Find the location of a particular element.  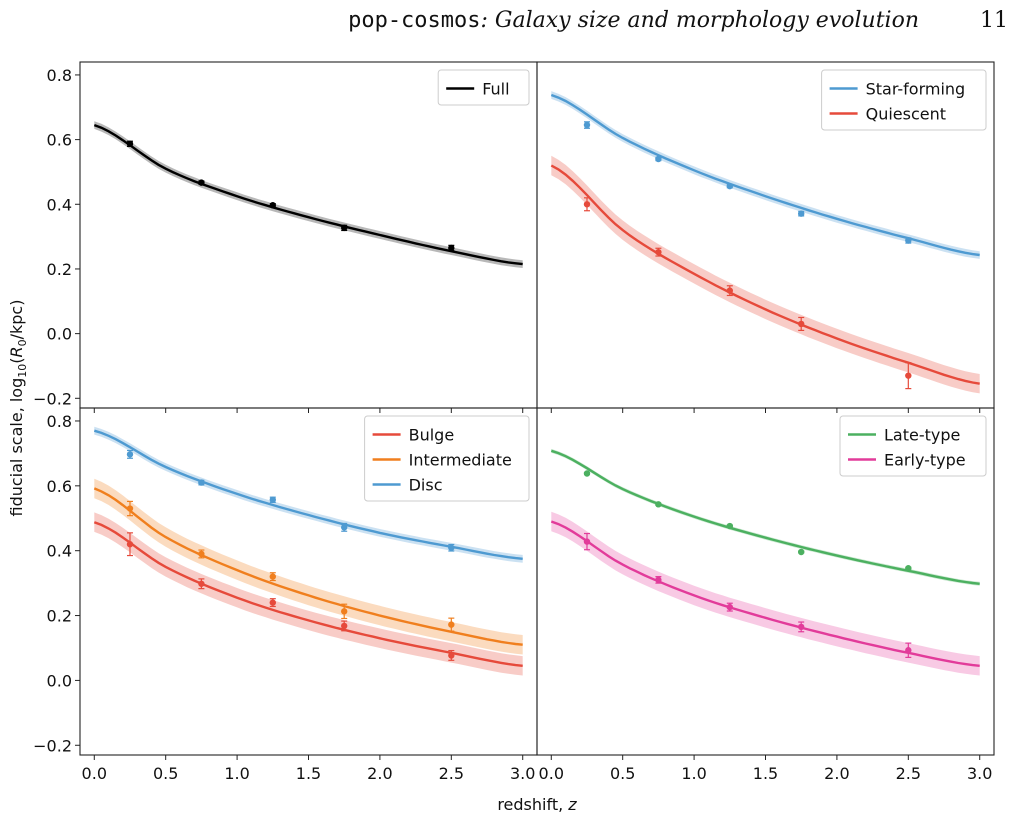

running-title-rest: : Galaxy size and morphology evolution is located at coordinates (699, 20).